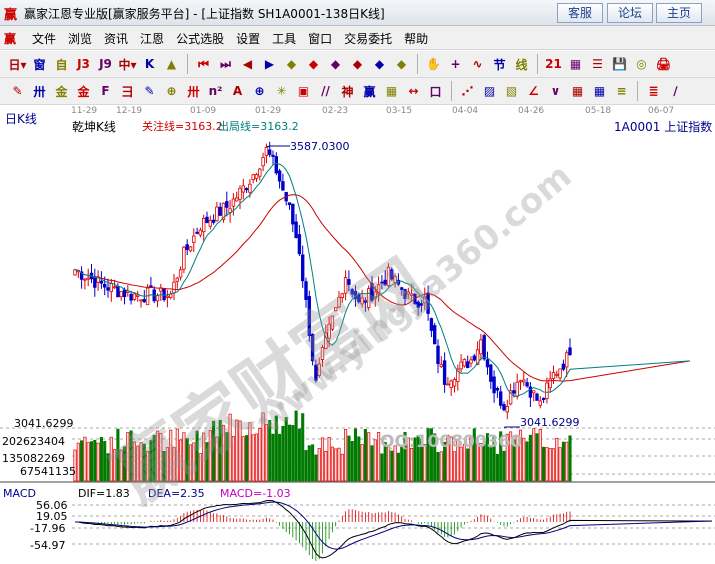 The width and height of the screenshot is (715, 564). Describe the element at coordinates (393, 525) in the screenshot. I see `dea-line` at that location.